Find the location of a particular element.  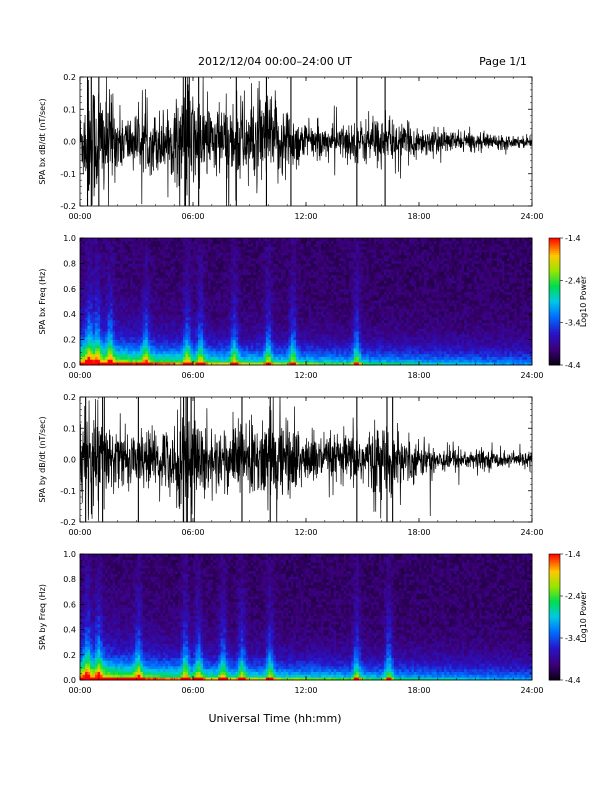

y-axis-label: SPA bx dB/dt (nT/sec) is located at coordinates (42, 141).